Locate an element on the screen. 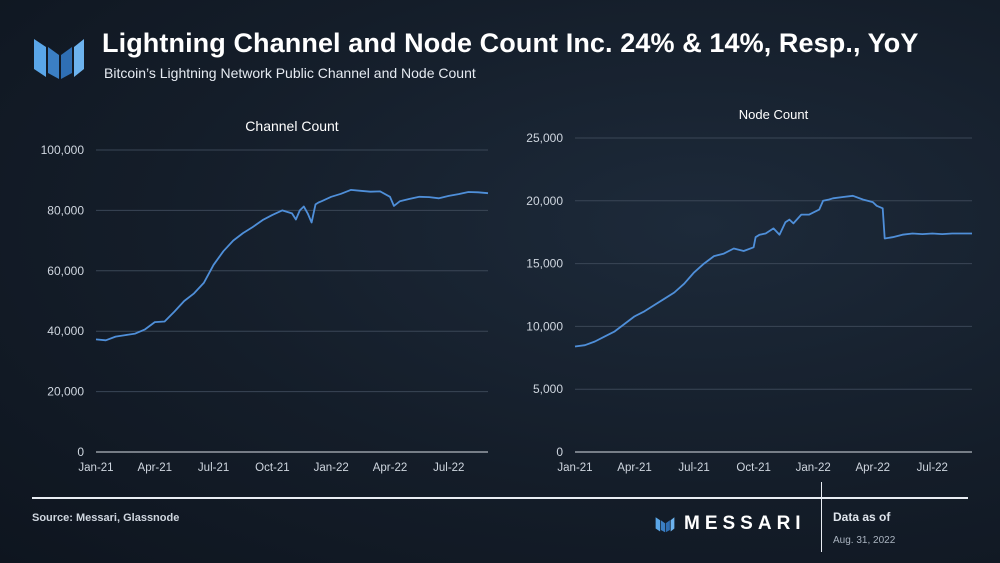  source-note: Source: Messari, Glassnode is located at coordinates (106, 518).